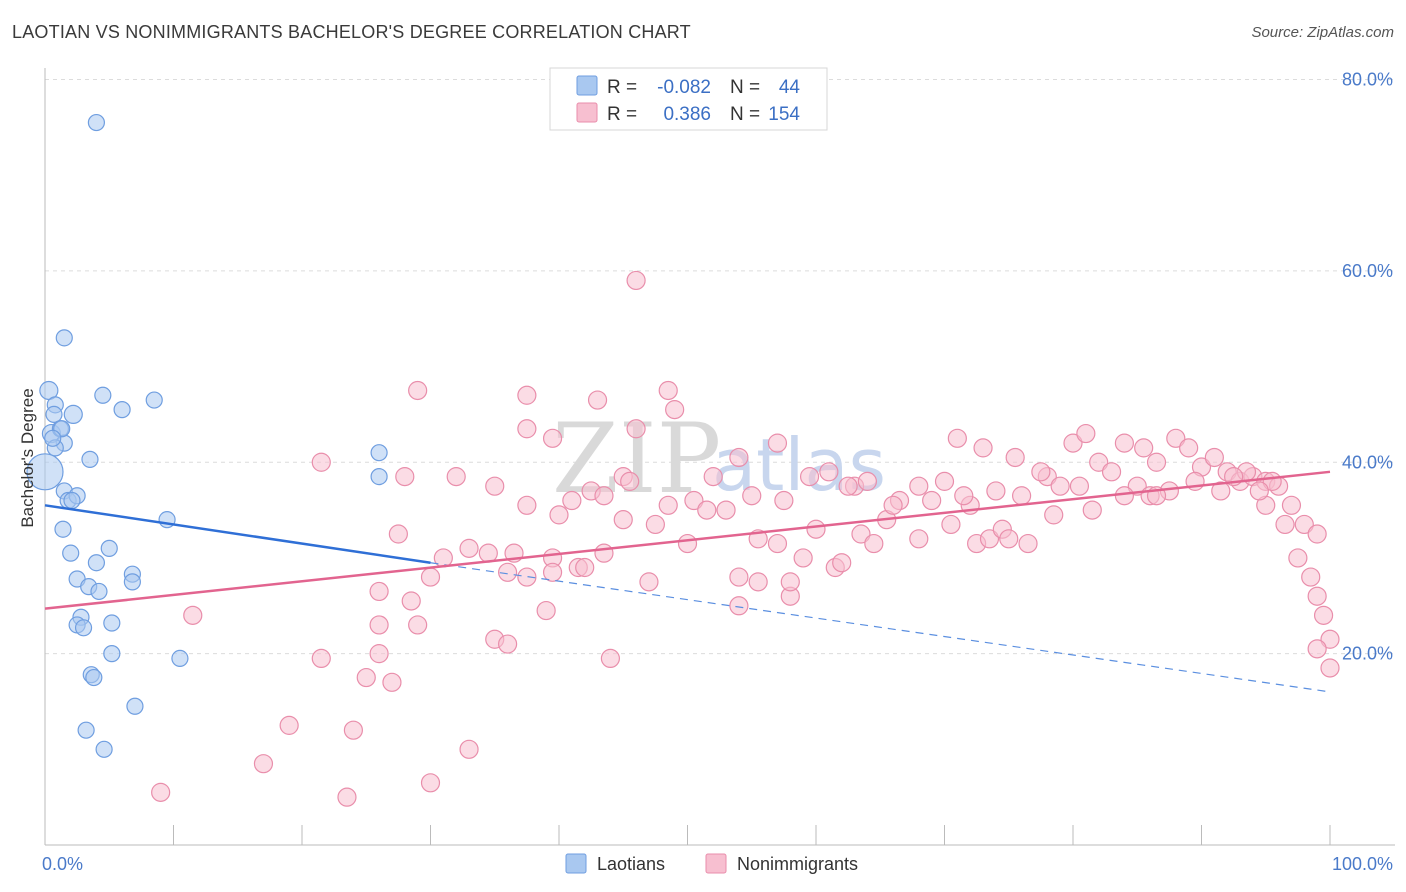  Describe the element at coordinates (687, 114) in the screenshot. I see `legend-r-value-2: 0.386` at that location.